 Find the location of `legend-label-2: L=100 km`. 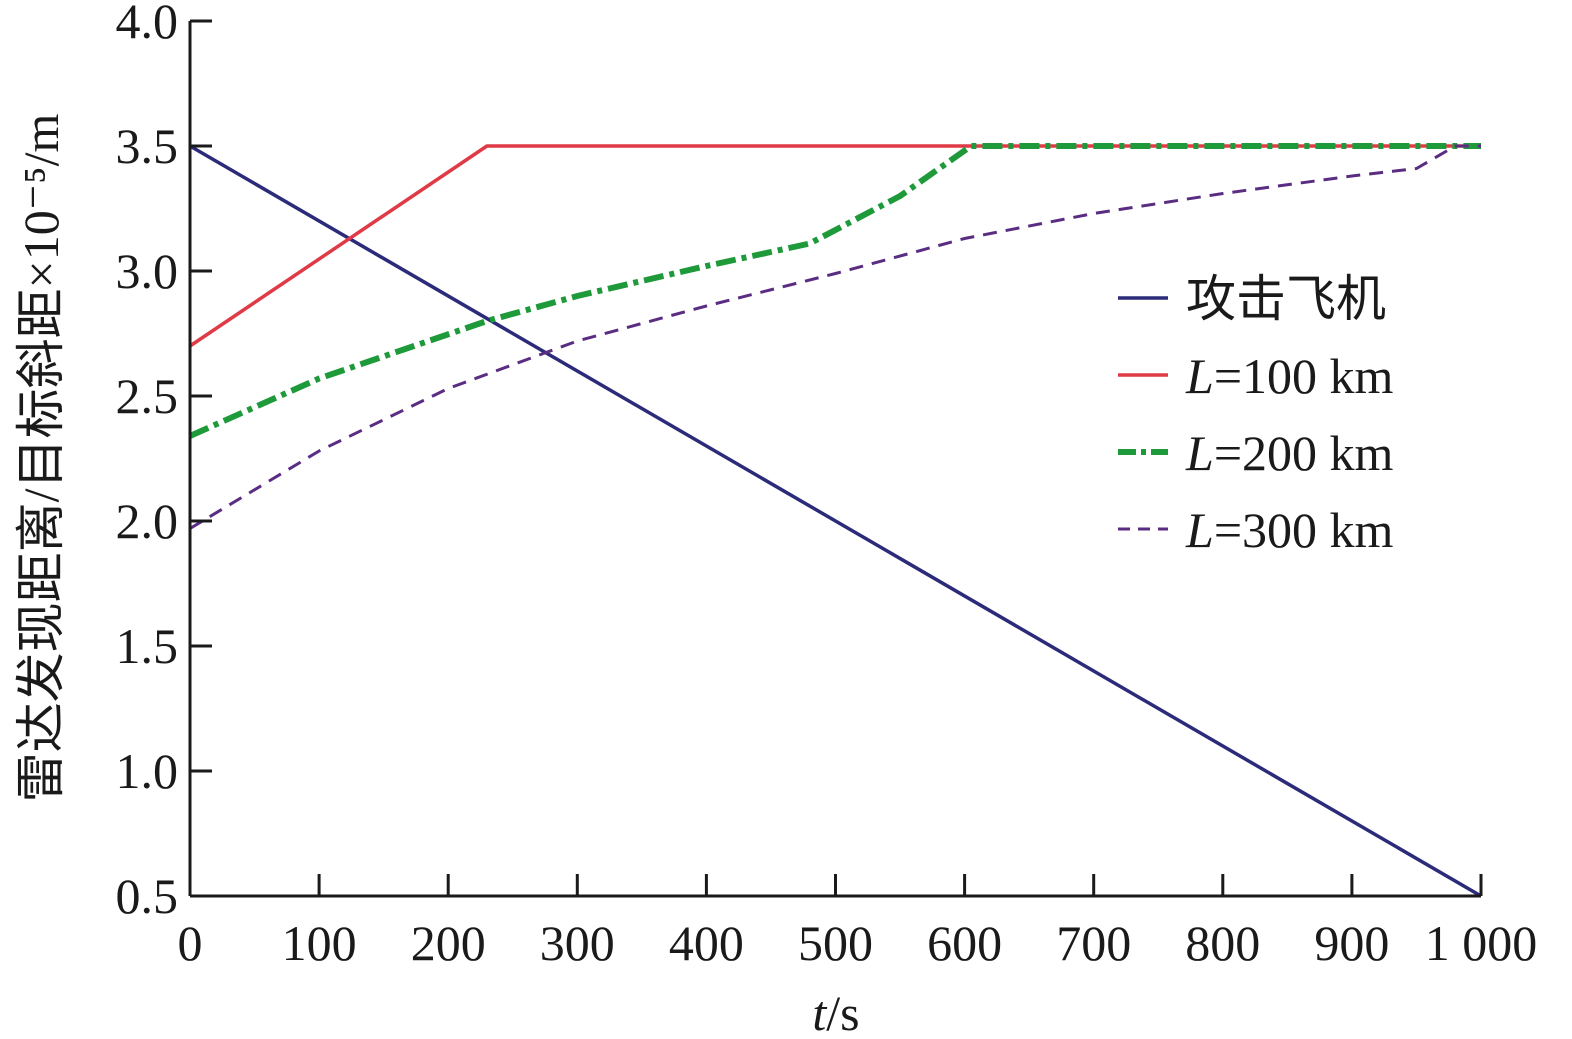

legend-label-2: L=100 km is located at coordinates (1289, 376).